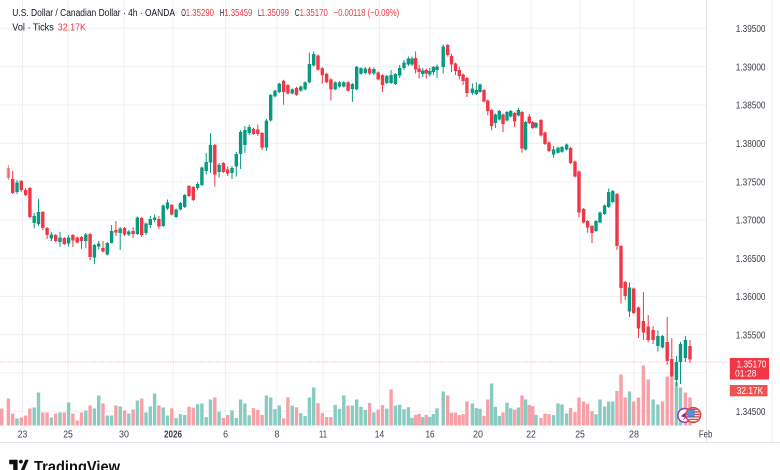 This screenshot has height=470, width=780. What do you see at coordinates (746, 373) in the screenshot?
I see `svg-text: 01:28` at bounding box center [746, 373].